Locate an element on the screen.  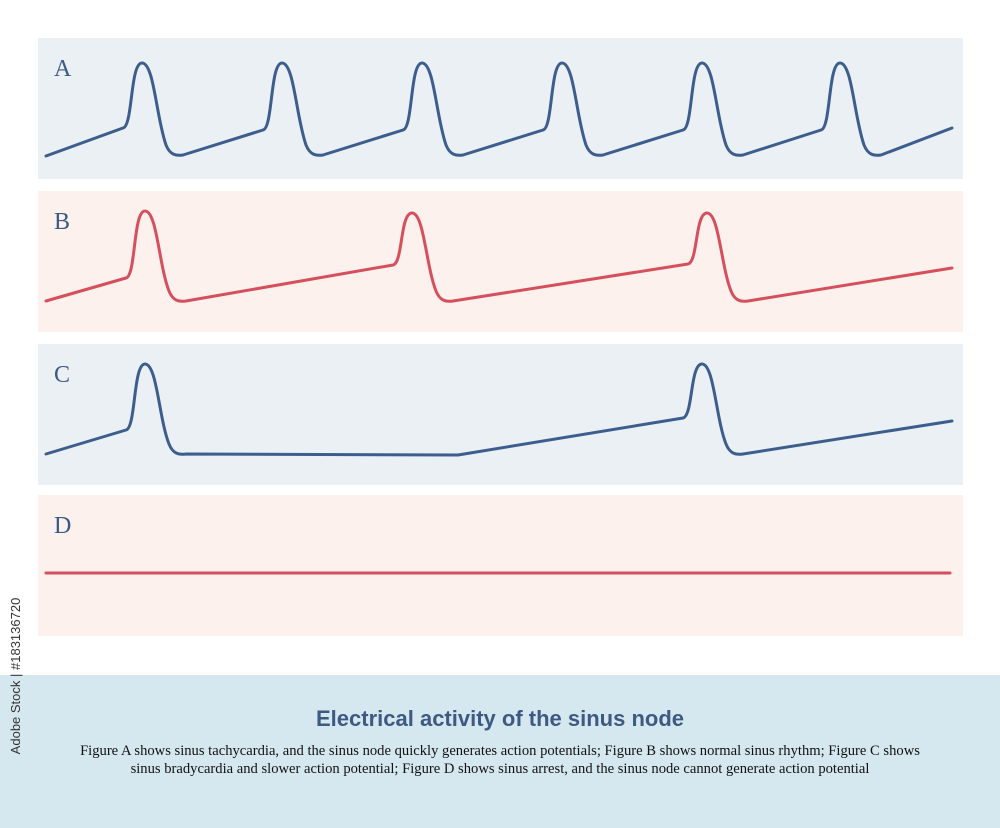
panel-label-d: D is located at coordinates (63, 526).